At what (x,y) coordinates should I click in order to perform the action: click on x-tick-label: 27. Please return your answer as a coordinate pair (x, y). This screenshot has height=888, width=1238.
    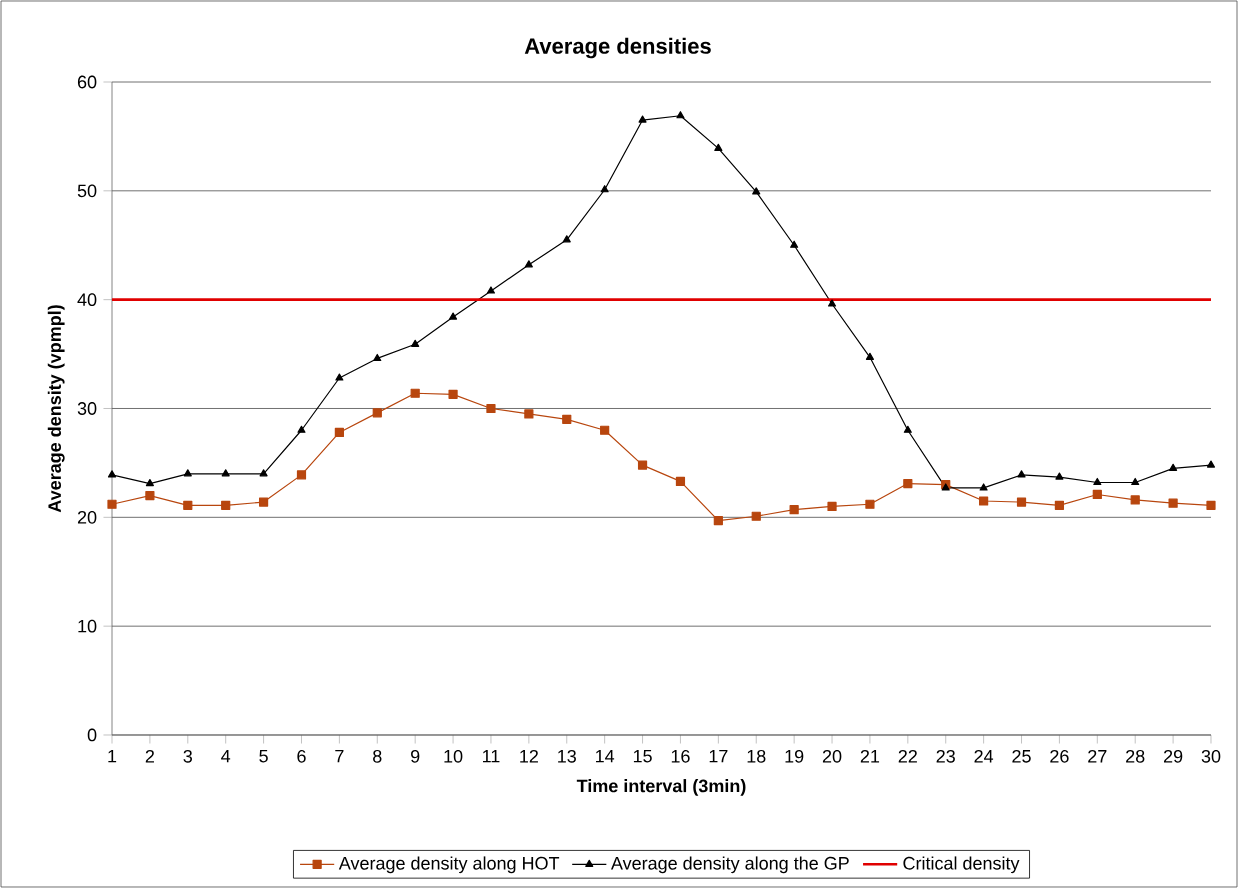
    Looking at the image, I should click on (1097, 756).